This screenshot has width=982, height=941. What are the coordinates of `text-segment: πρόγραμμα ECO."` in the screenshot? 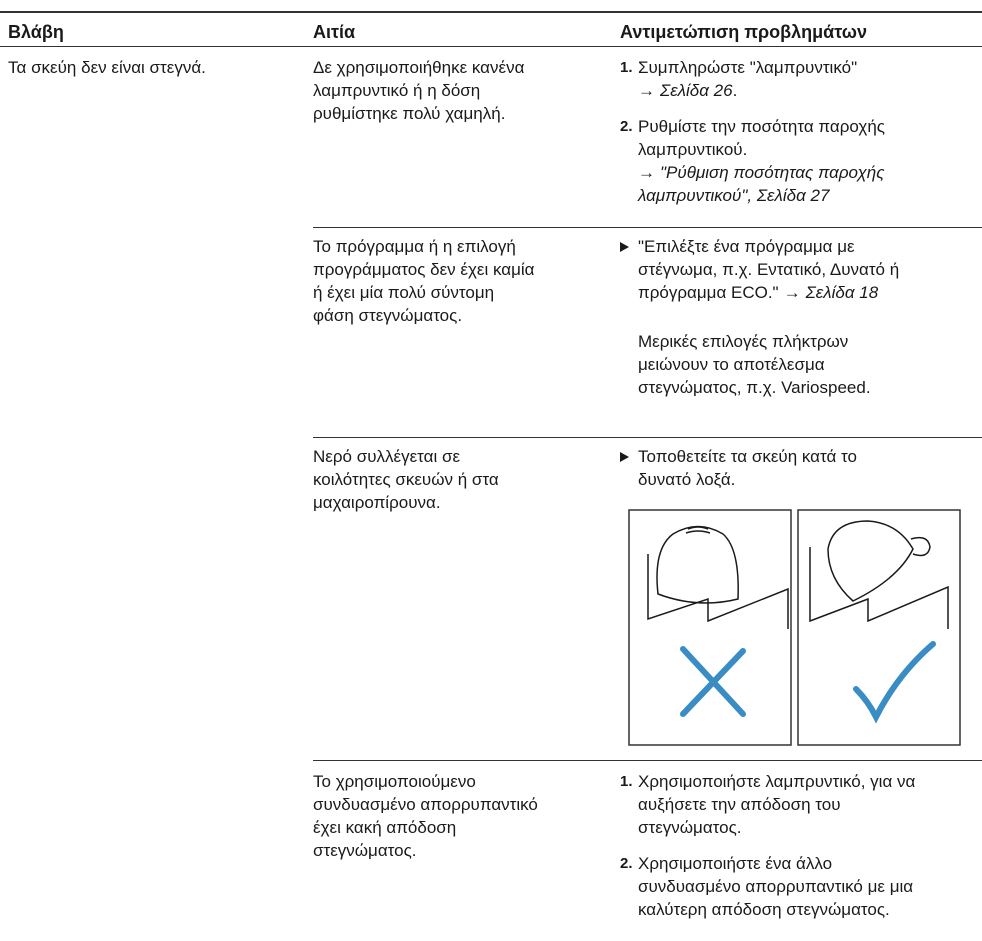 It's located at (708, 292).